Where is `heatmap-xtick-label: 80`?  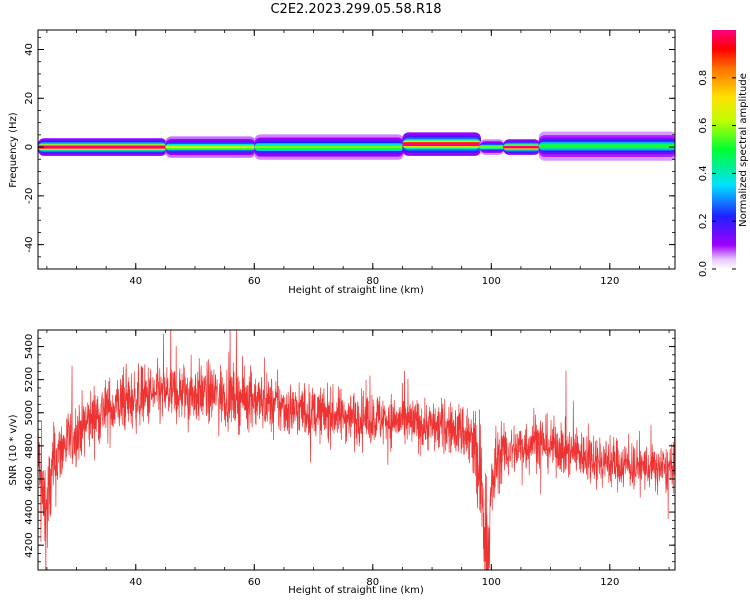
heatmap-xtick-label: 80 is located at coordinates (372, 281).